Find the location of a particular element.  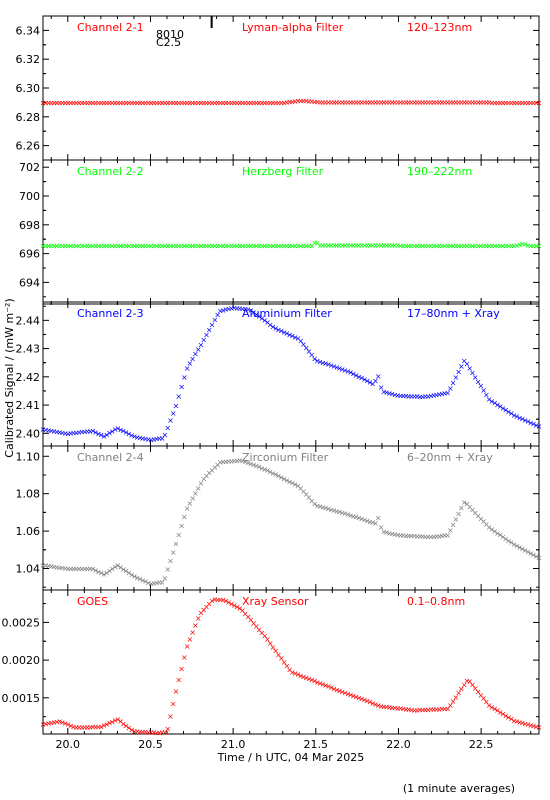

x-tick-label: 21.5 is located at coordinates (316, 744).